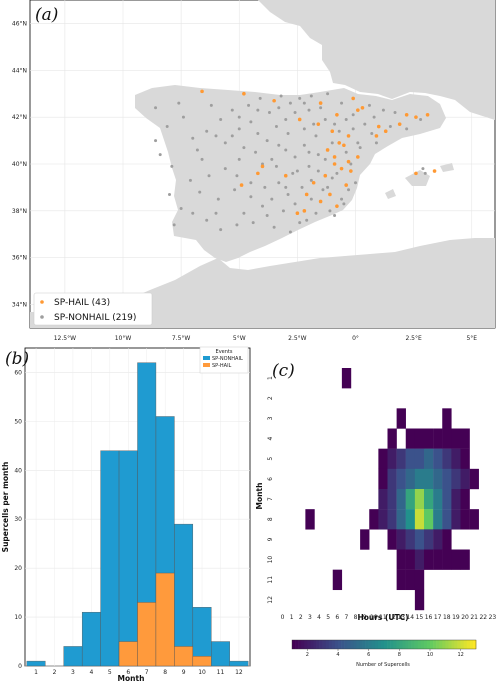 The width and height of the screenshot is (500, 684). I want to click on heatmap-y-tick-label: 4, so click(270, 438).